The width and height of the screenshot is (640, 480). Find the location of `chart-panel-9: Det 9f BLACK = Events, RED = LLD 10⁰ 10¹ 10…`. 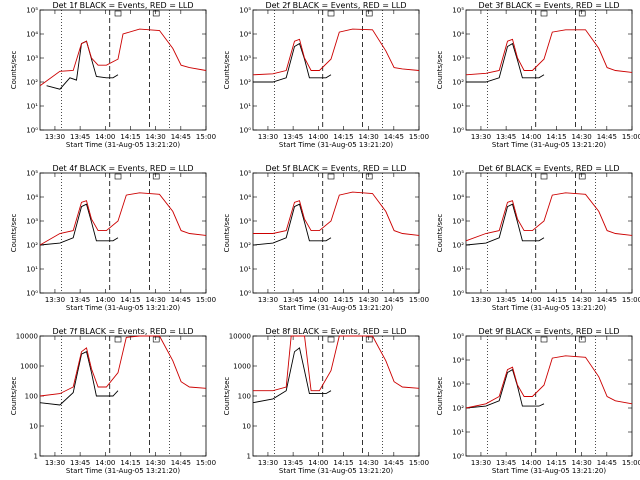

chart-panel-9: Det 9f BLACK = Events, RED = LLD 10⁰ 10¹ 10… is located at coordinates (538, 401).